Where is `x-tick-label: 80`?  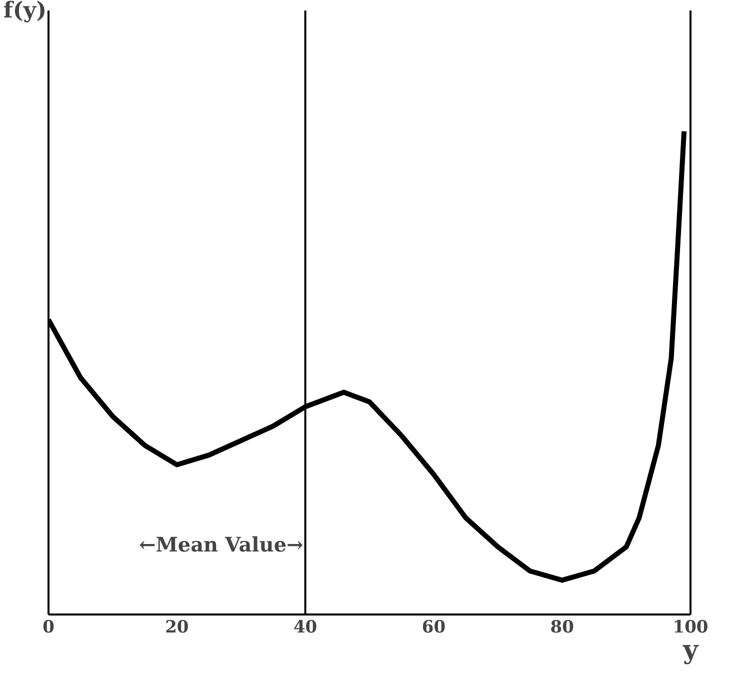
x-tick-label: 80 is located at coordinates (562, 628).